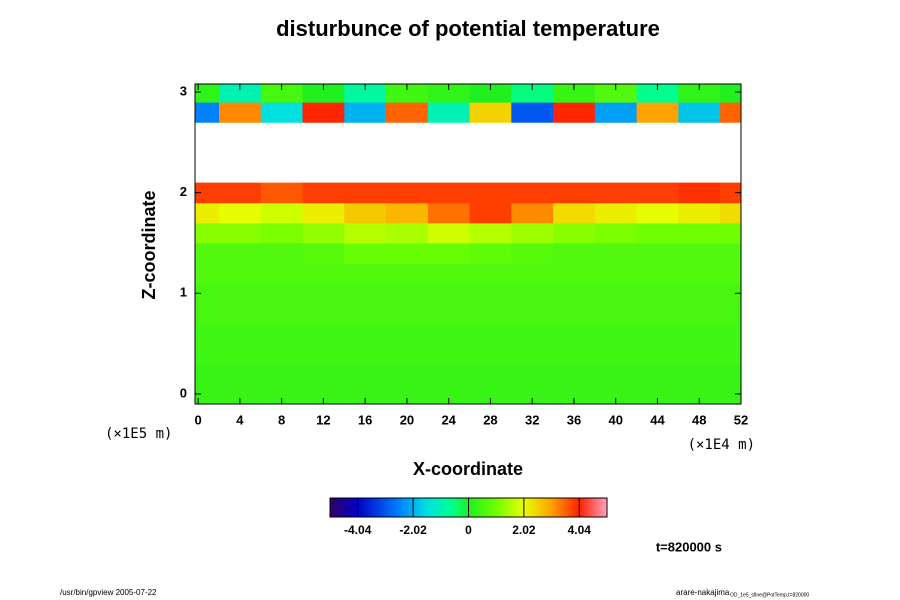 This screenshot has height=600, width=900. I want to click on x-tick-label: 12, so click(323, 419).